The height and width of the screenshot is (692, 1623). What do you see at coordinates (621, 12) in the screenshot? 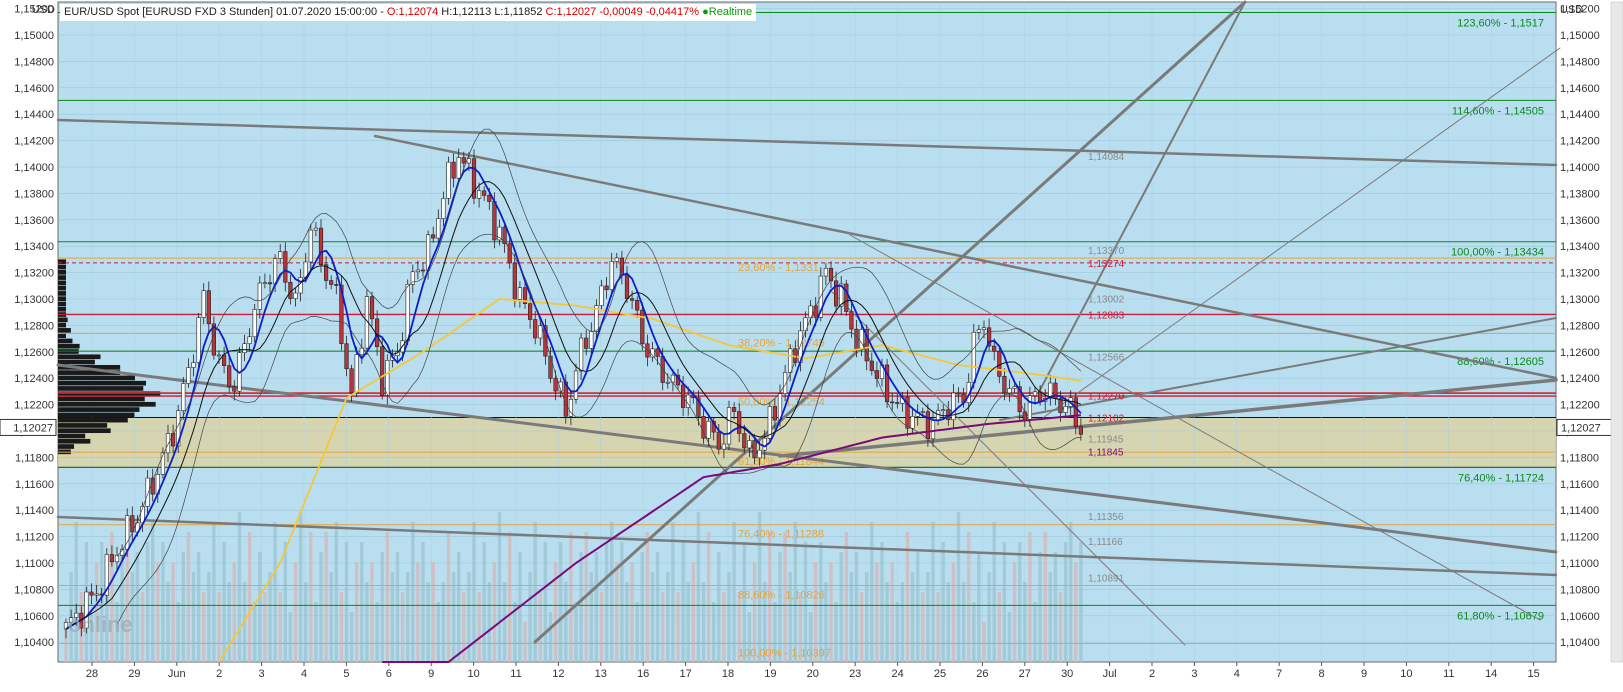
I see `change-value: -0,00049` at bounding box center [621, 12].